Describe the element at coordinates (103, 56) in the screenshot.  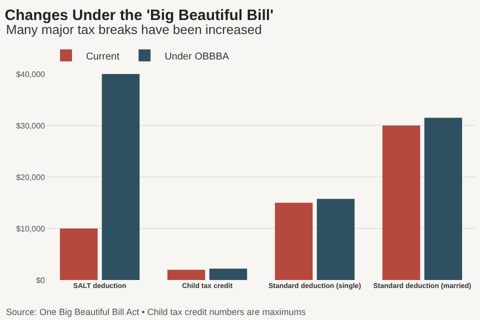
I see `legend-label: Current` at that location.